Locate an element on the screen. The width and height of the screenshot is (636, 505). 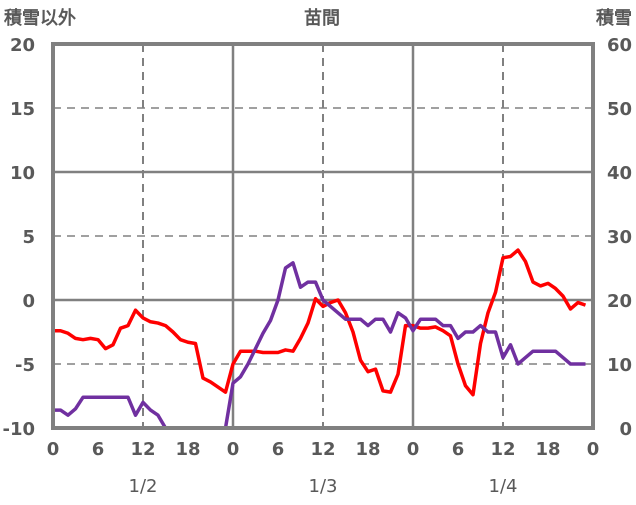
y-tick-right: 60 is located at coordinates (619, 45).